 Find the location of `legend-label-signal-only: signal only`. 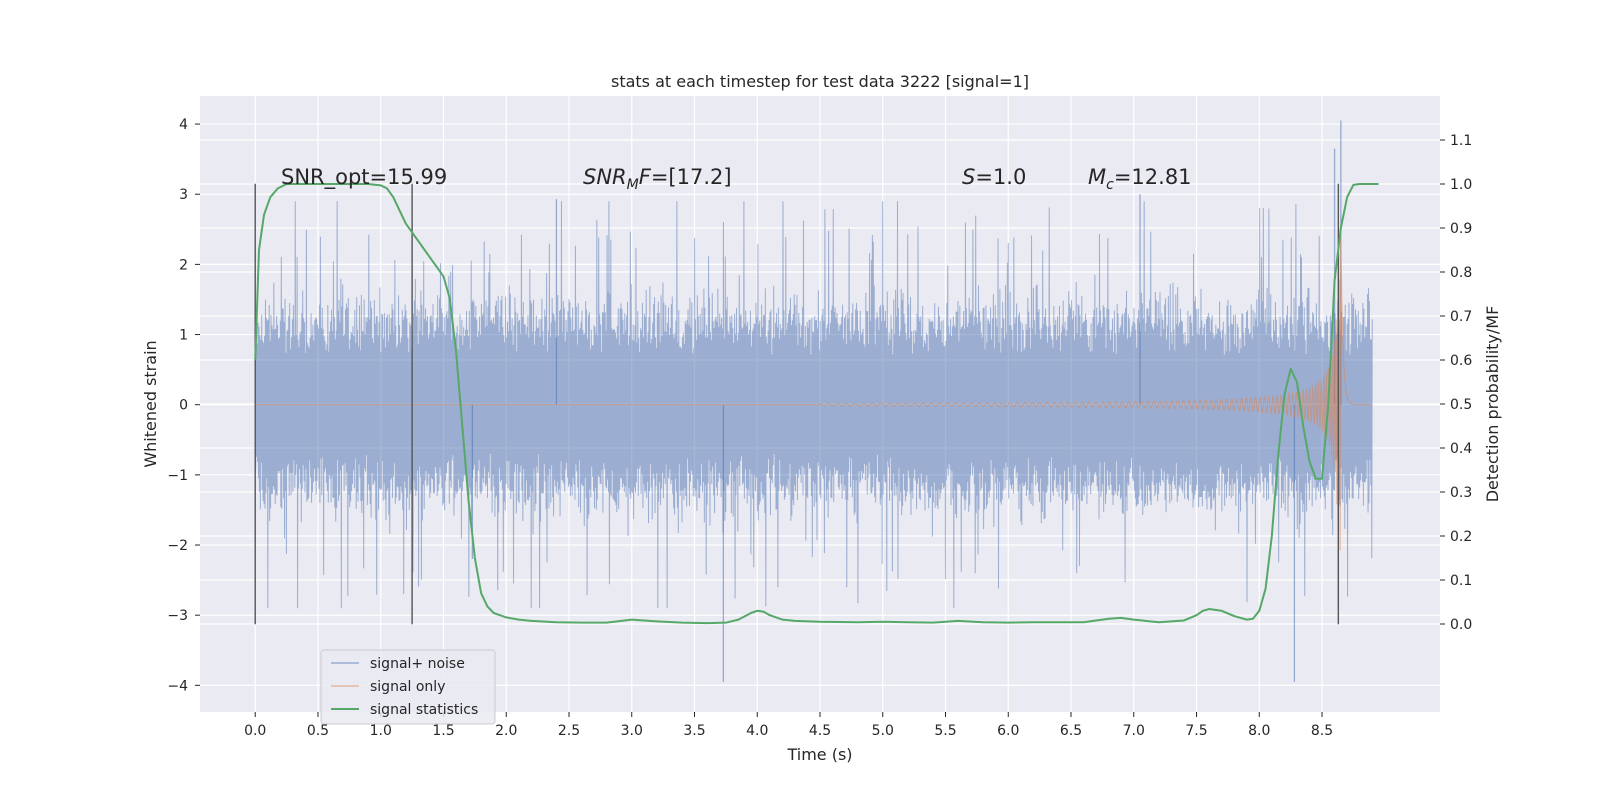

legend-label-signal-only: signal only is located at coordinates (407, 687).